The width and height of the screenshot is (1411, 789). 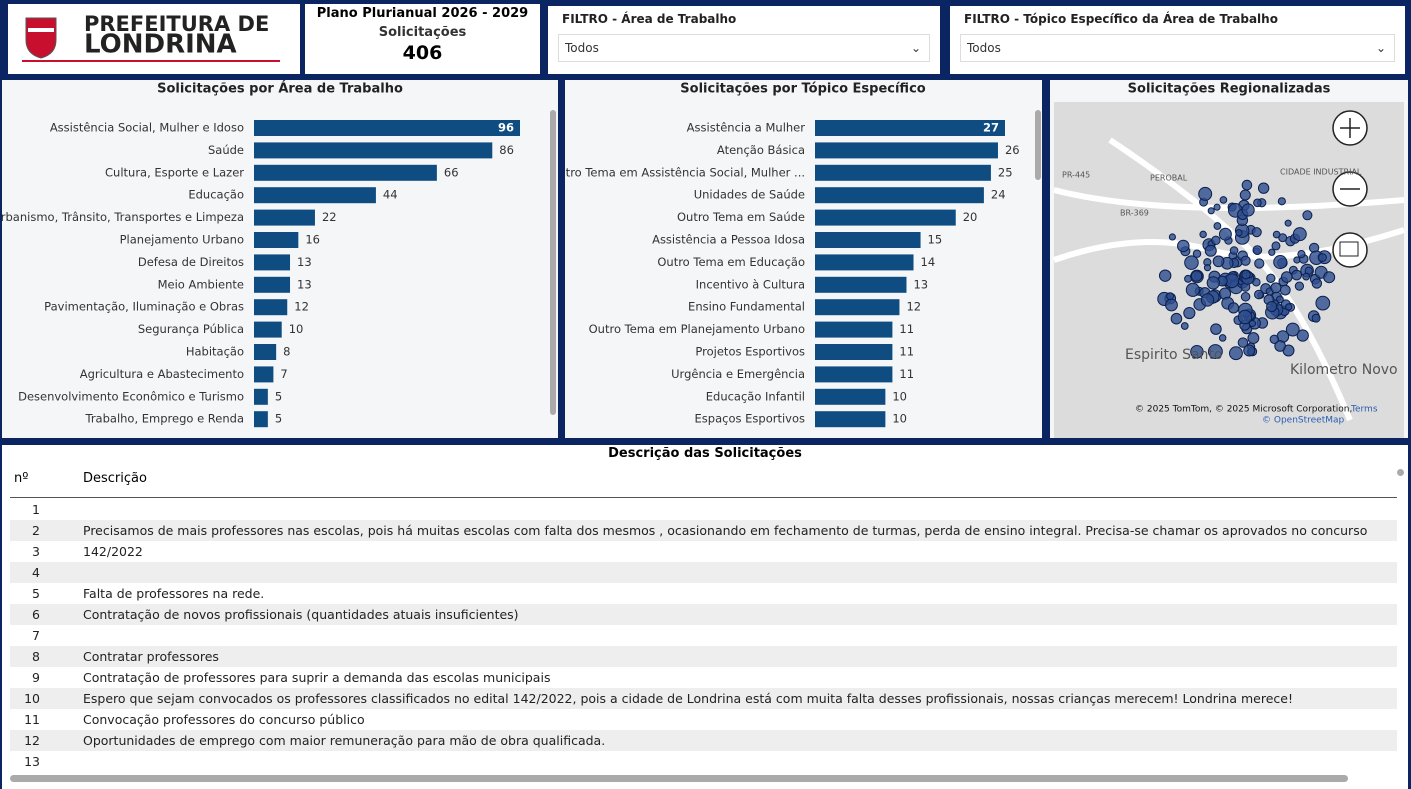 I want to click on table-row: 1, so click(x=36, y=509).